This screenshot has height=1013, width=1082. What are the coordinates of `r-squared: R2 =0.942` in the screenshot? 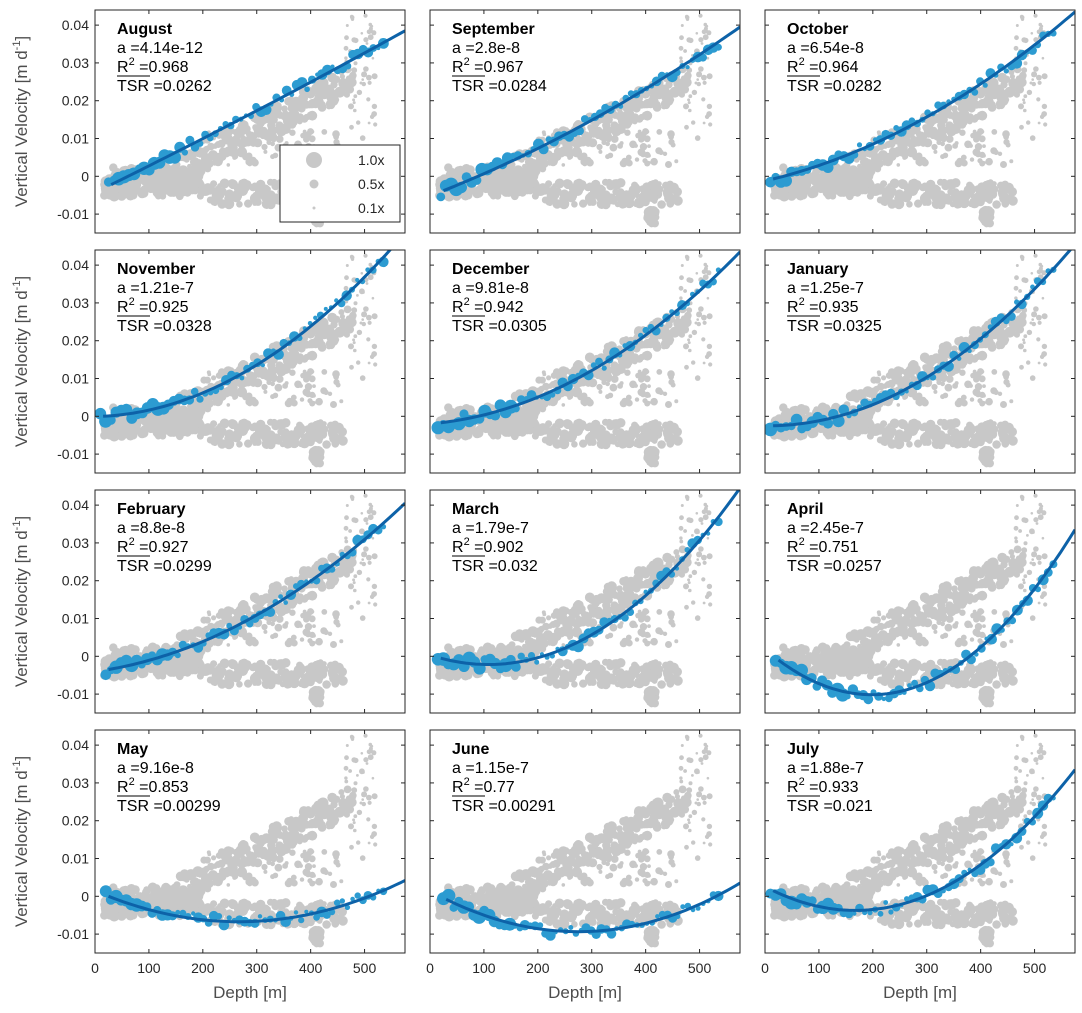 It's located at (488, 306).